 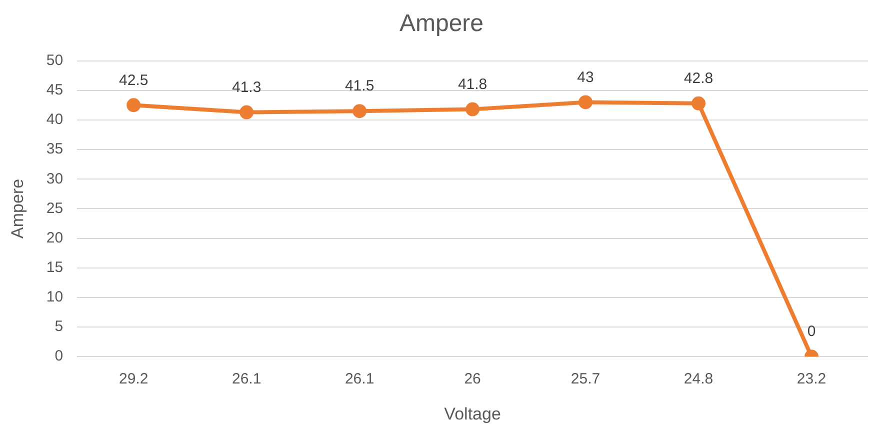 I want to click on data-label: 42.8, so click(x=699, y=79).